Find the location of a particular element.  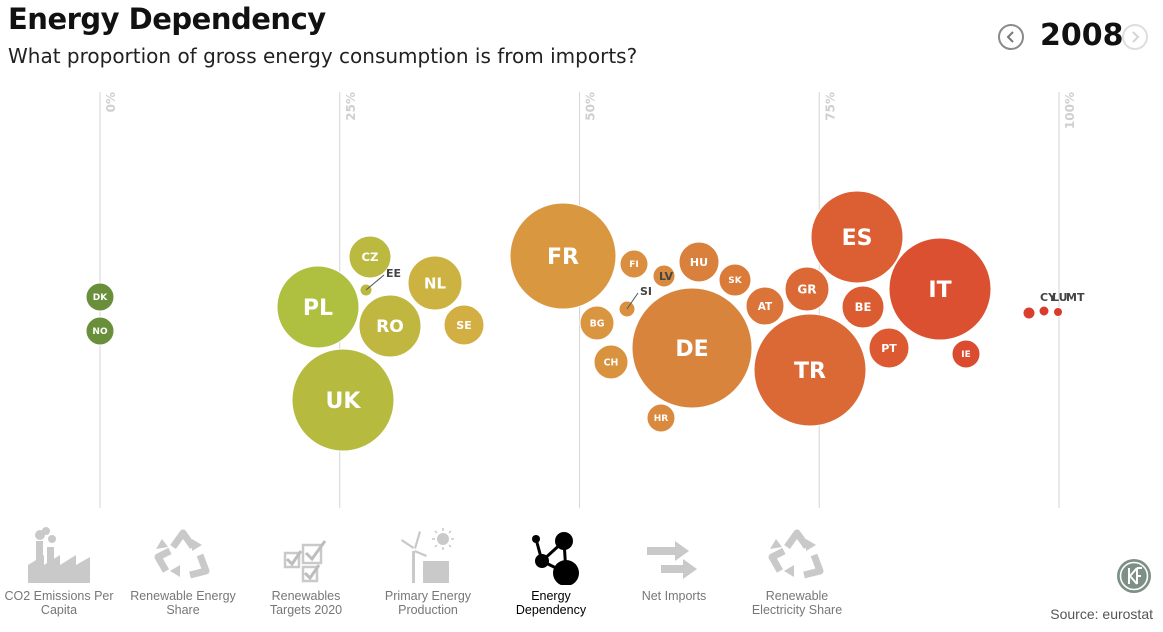

nav-label-line2: Share is located at coordinates (183, 610).